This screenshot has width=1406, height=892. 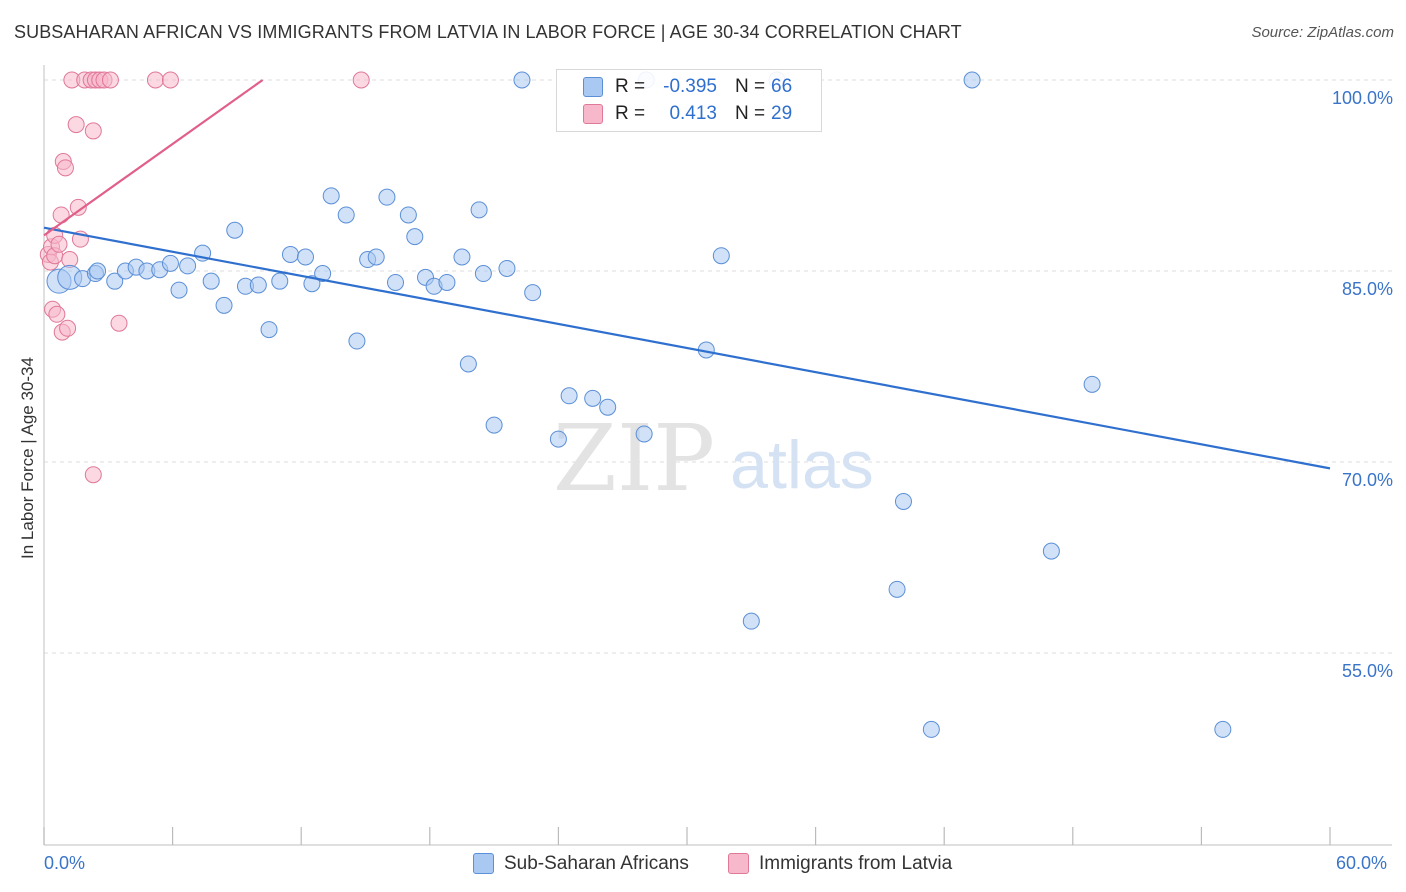 What do you see at coordinates (634, 458) in the screenshot?
I see `watermark-zip: ZIP` at bounding box center [634, 458].